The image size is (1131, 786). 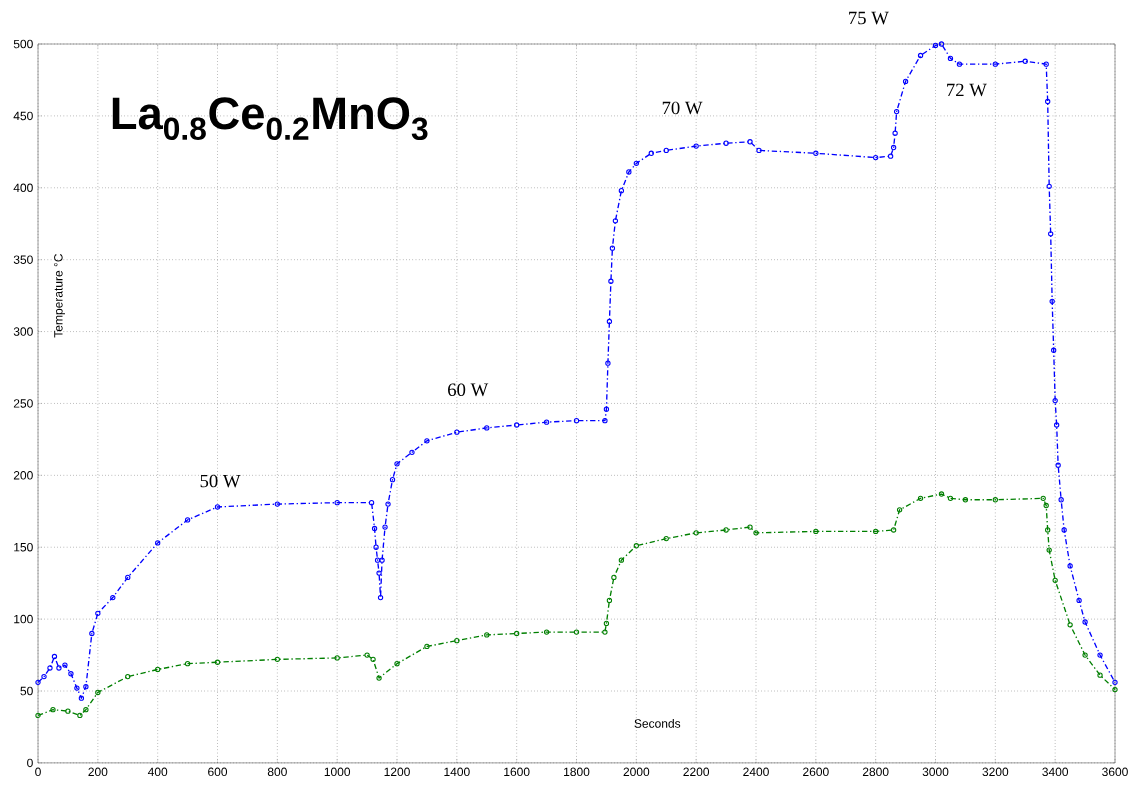 What do you see at coordinates (59, 296) in the screenshot?
I see `y-axis-title: Temperature °C` at bounding box center [59, 296].